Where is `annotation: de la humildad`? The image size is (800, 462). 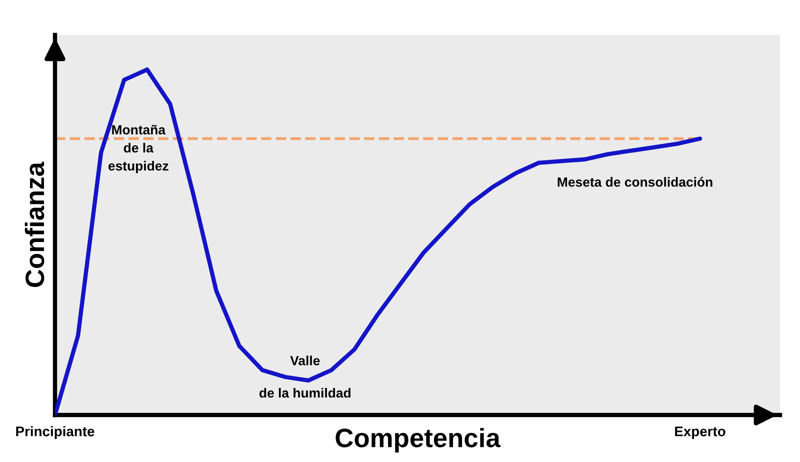 annotation: de la humildad is located at coordinates (304, 393).